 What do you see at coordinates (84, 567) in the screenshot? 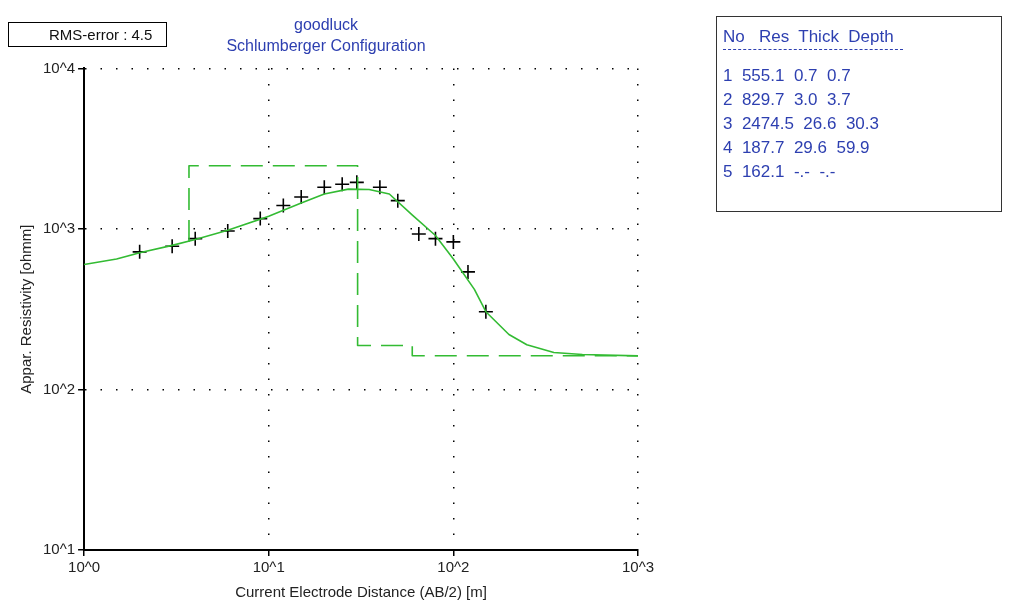
I see `x-tick-label: 10^0` at bounding box center [84, 567].